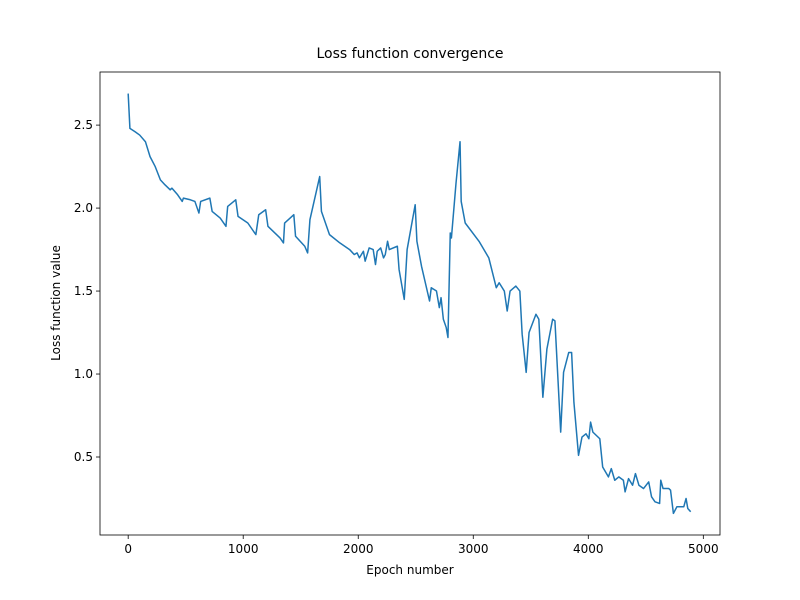 The width and height of the screenshot is (800, 600). I want to click on x-tick-label: 0, so click(128, 549).